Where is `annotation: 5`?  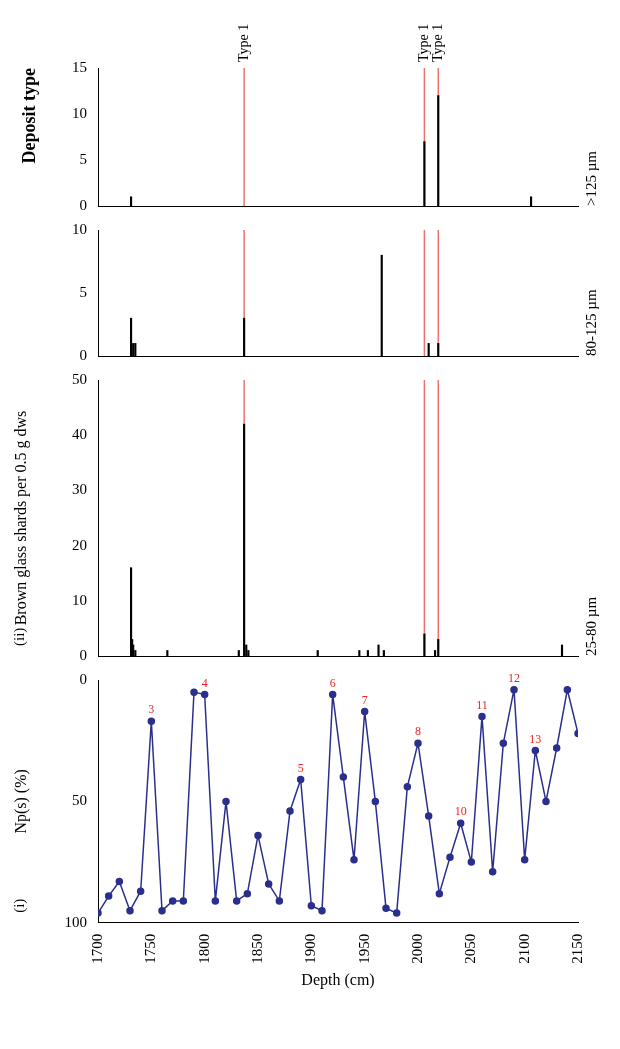
annotation: 5 is located at coordinates (300, 767).